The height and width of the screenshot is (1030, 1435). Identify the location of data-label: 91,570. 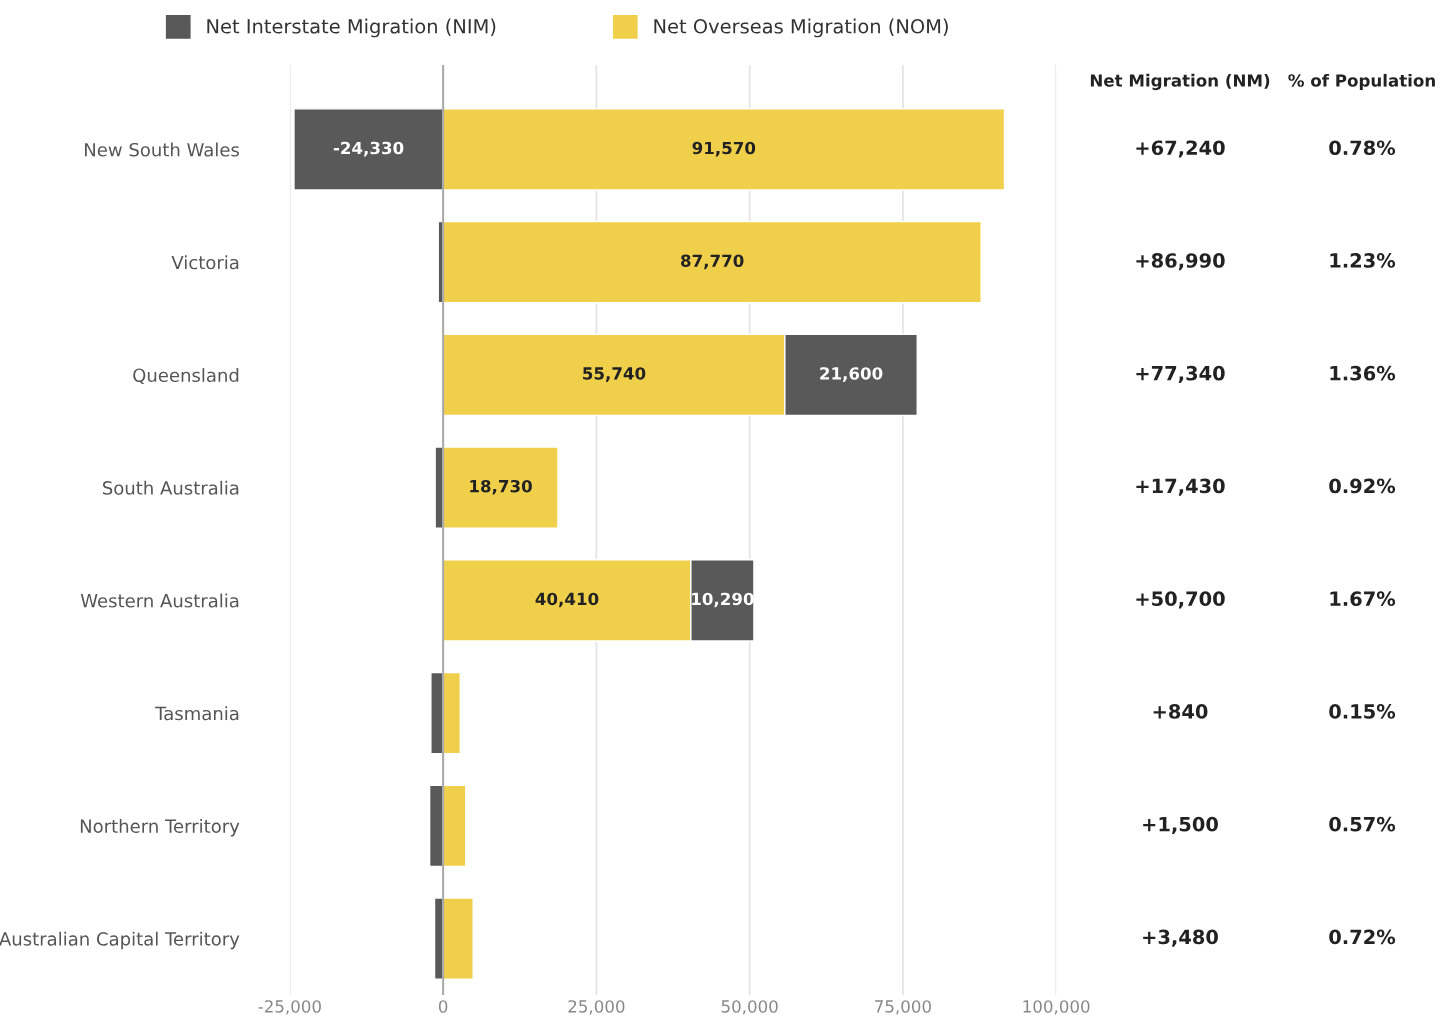
(724, 149).